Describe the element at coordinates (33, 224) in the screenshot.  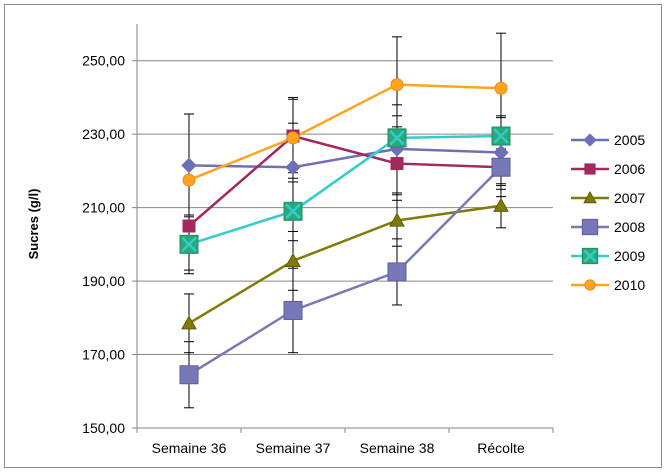
I see `y-axis-label: Sucres (g/l)` at that location.